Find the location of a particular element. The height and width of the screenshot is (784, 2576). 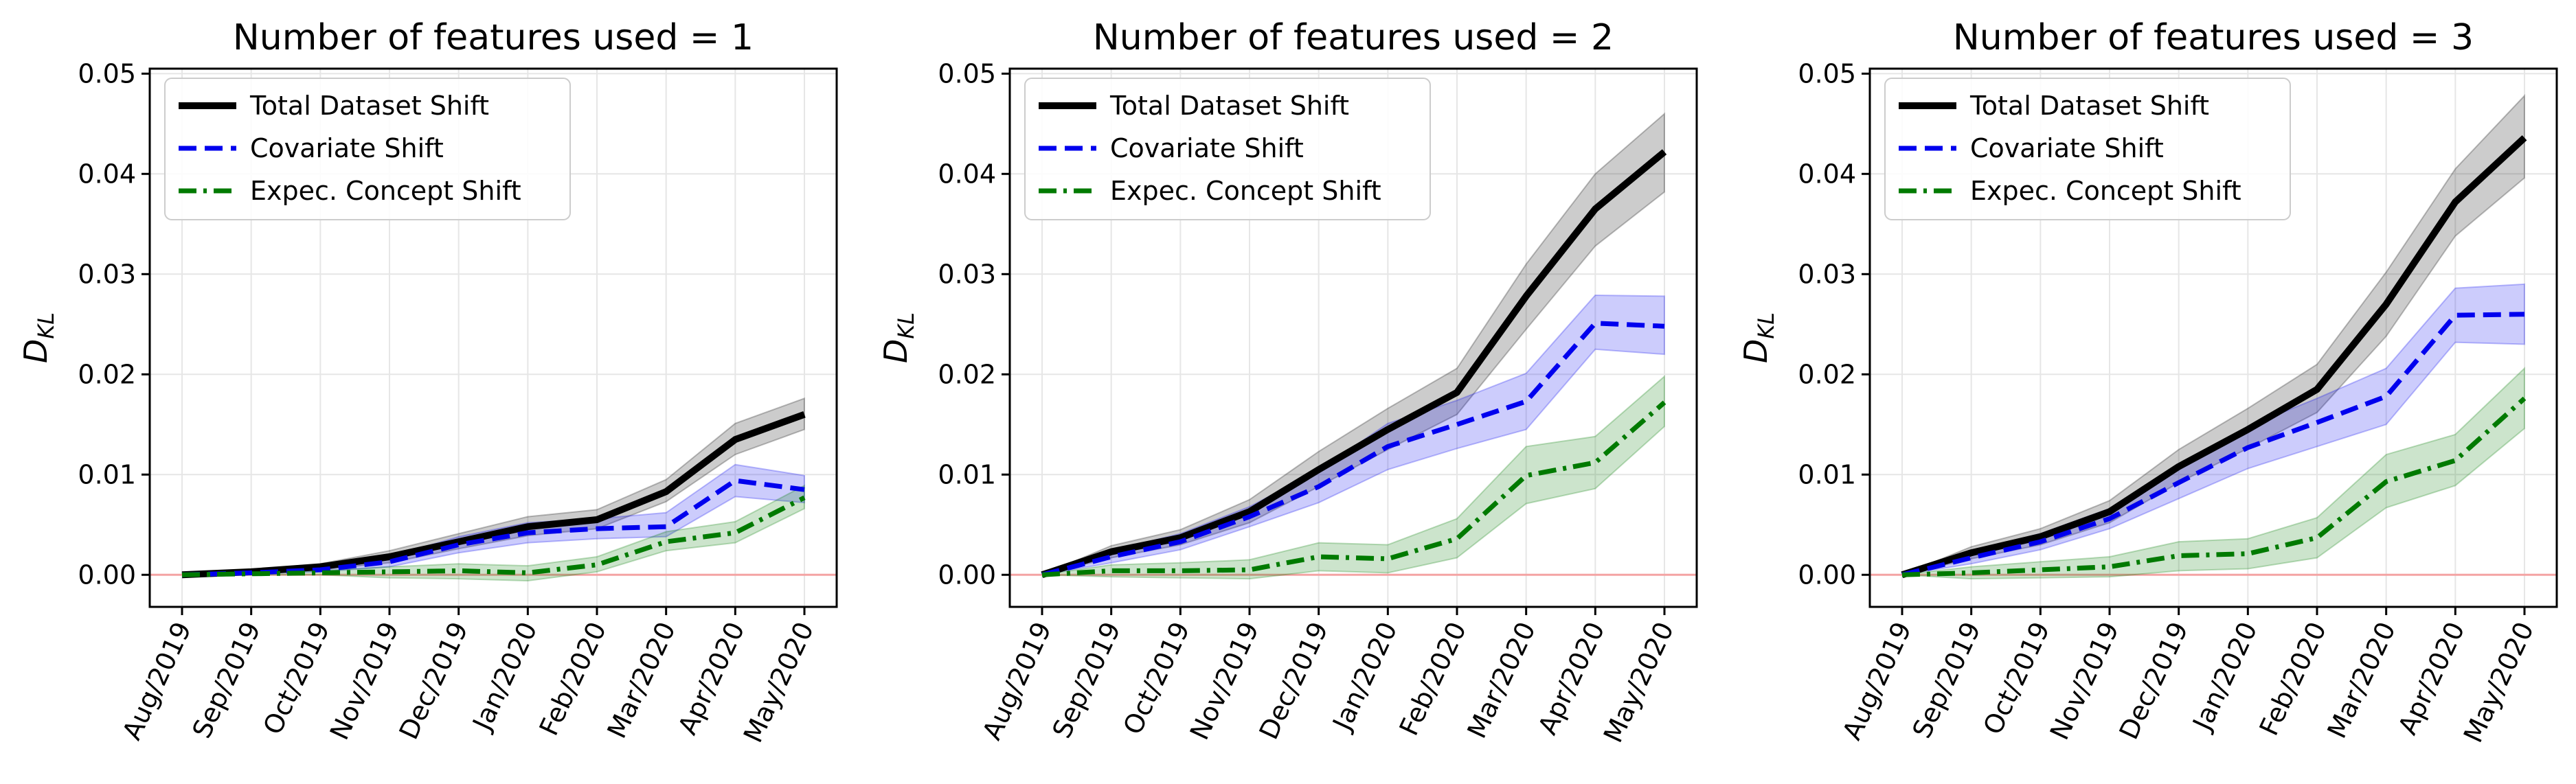

chart-title: Number of features used = 2 is located at coordinates (1353, 37).